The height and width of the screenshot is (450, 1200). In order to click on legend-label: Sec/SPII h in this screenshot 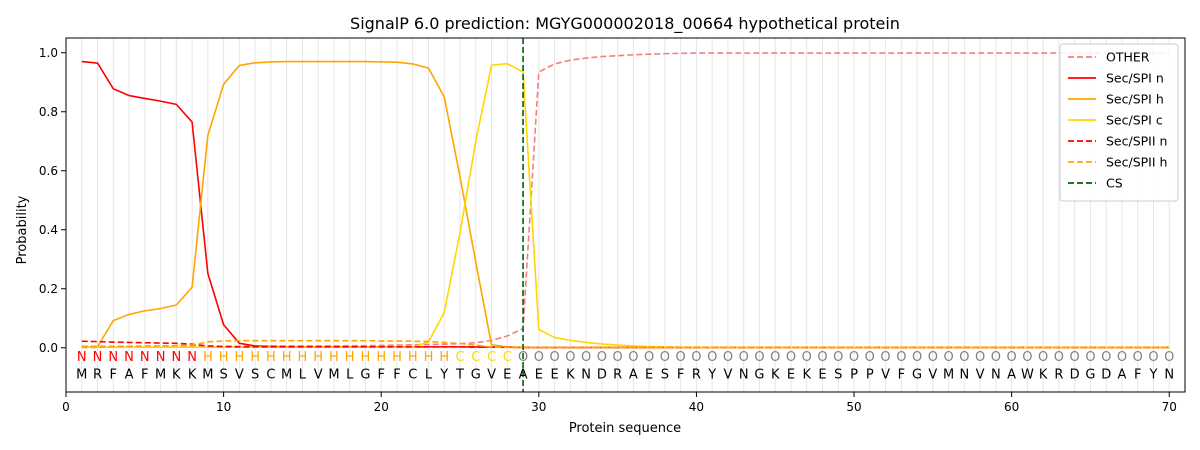, I will do `click(1136, 162)`.